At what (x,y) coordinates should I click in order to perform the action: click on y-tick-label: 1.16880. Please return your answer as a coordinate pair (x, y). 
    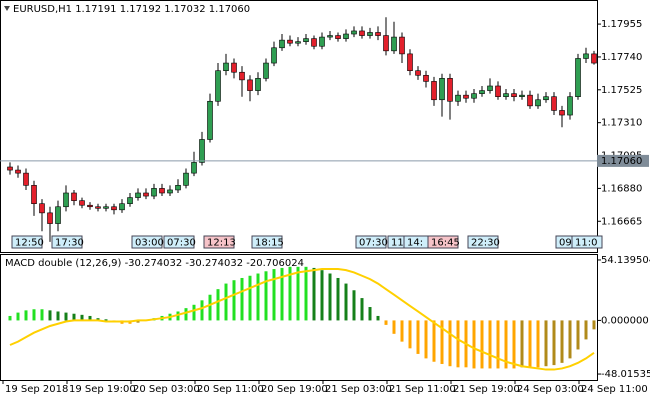
    Looking at the image, I should click on (621, 188).